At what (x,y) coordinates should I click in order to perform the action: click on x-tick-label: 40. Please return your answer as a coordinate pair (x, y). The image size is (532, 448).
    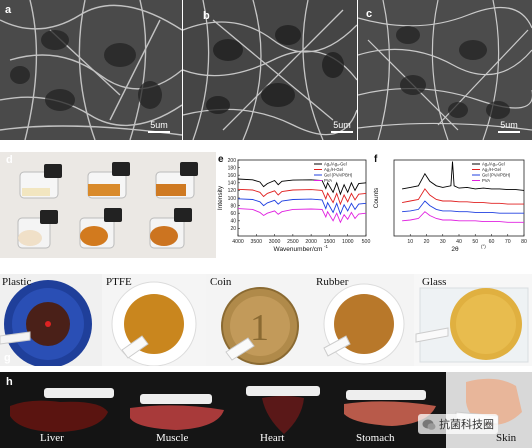
    Looking at the image, I should click on (459, 242).